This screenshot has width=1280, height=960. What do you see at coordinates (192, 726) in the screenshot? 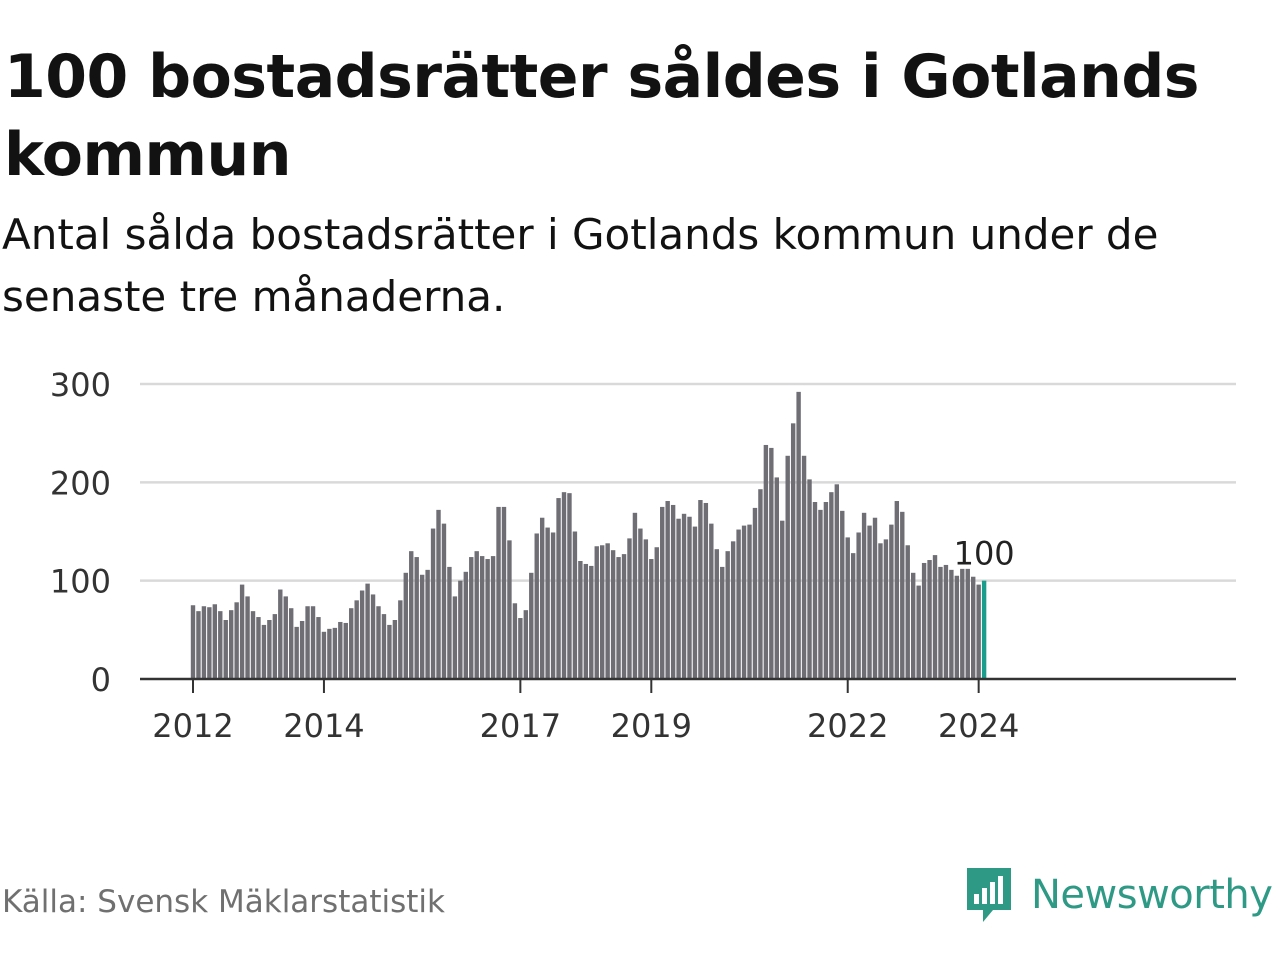
I see `x-tick-label: 2012` at bounding box center [192, 726].